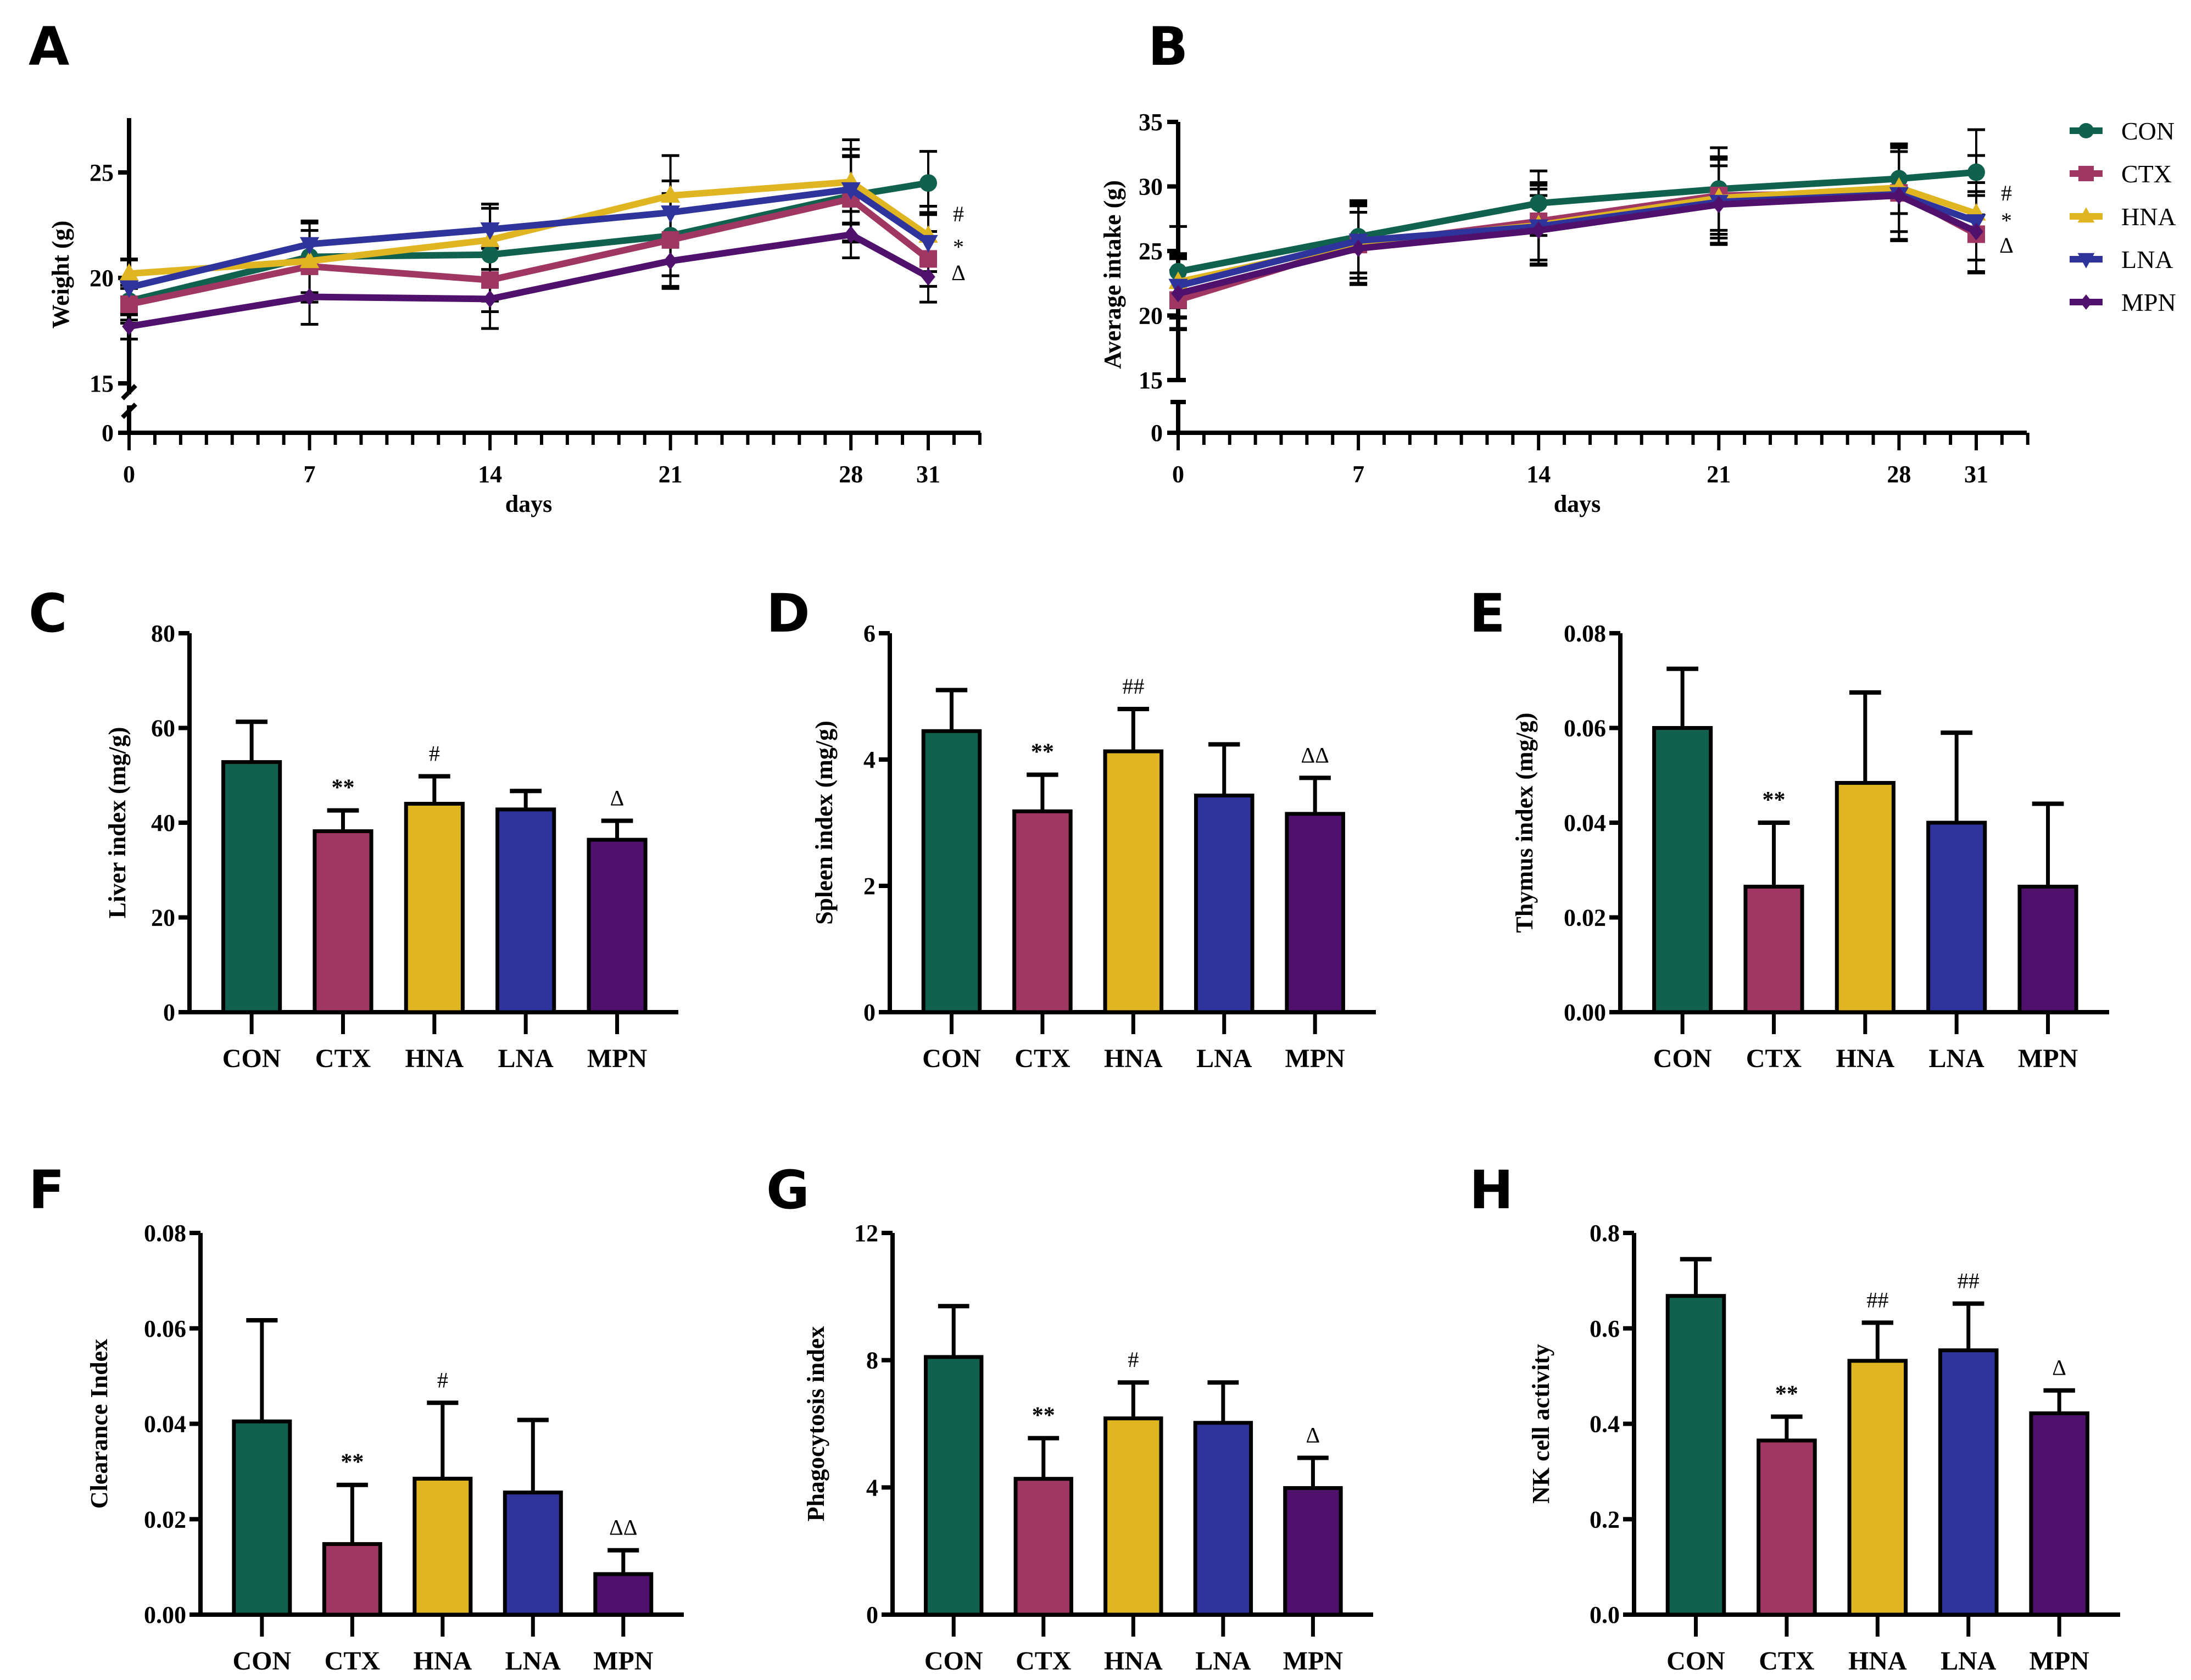 The height and width of the screenshot is (1680, 2191). Describe the element at coordinates (788, 1190) in the screenshot. I see `panel-letter: G` at that location.